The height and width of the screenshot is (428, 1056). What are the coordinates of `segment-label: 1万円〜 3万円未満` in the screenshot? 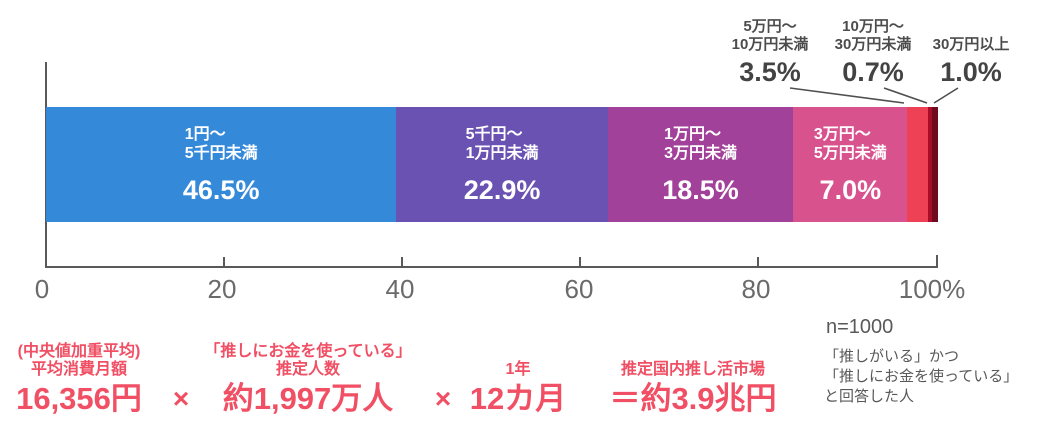 It's located at (700, 143).